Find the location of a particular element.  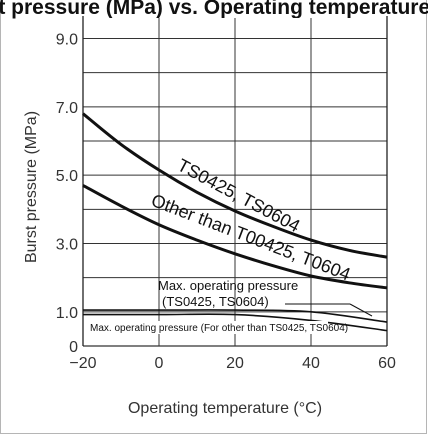

annotation-max-pressure-line2: (TS0425, TS0604) is located at coordinates (215, 301).